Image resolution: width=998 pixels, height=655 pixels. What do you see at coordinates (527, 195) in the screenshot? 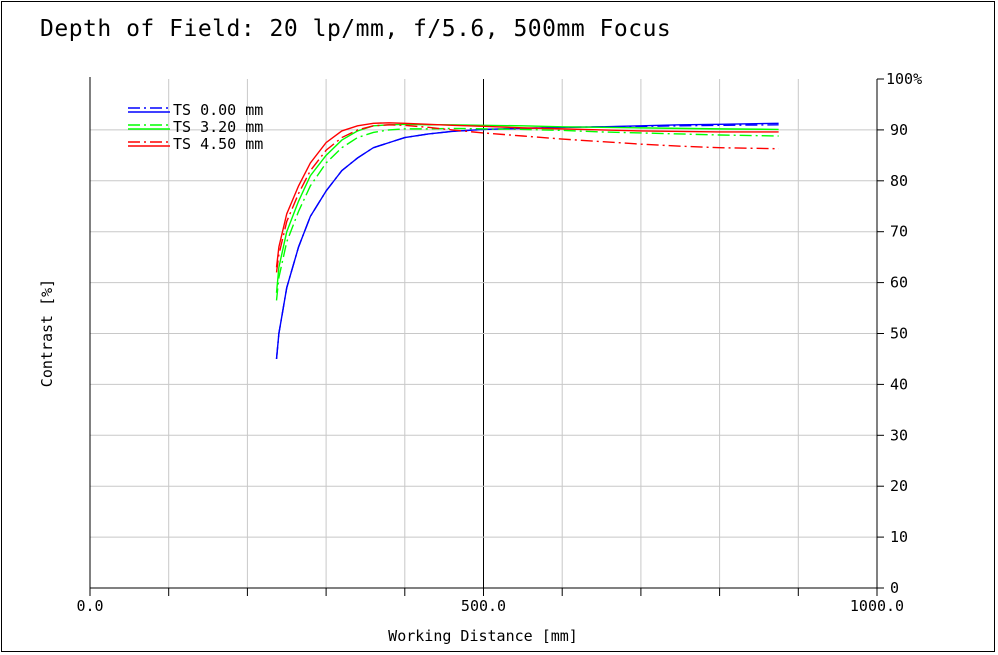
I see `series-ts-4-50-mm-sagittal` at bounding box center [527, 195].